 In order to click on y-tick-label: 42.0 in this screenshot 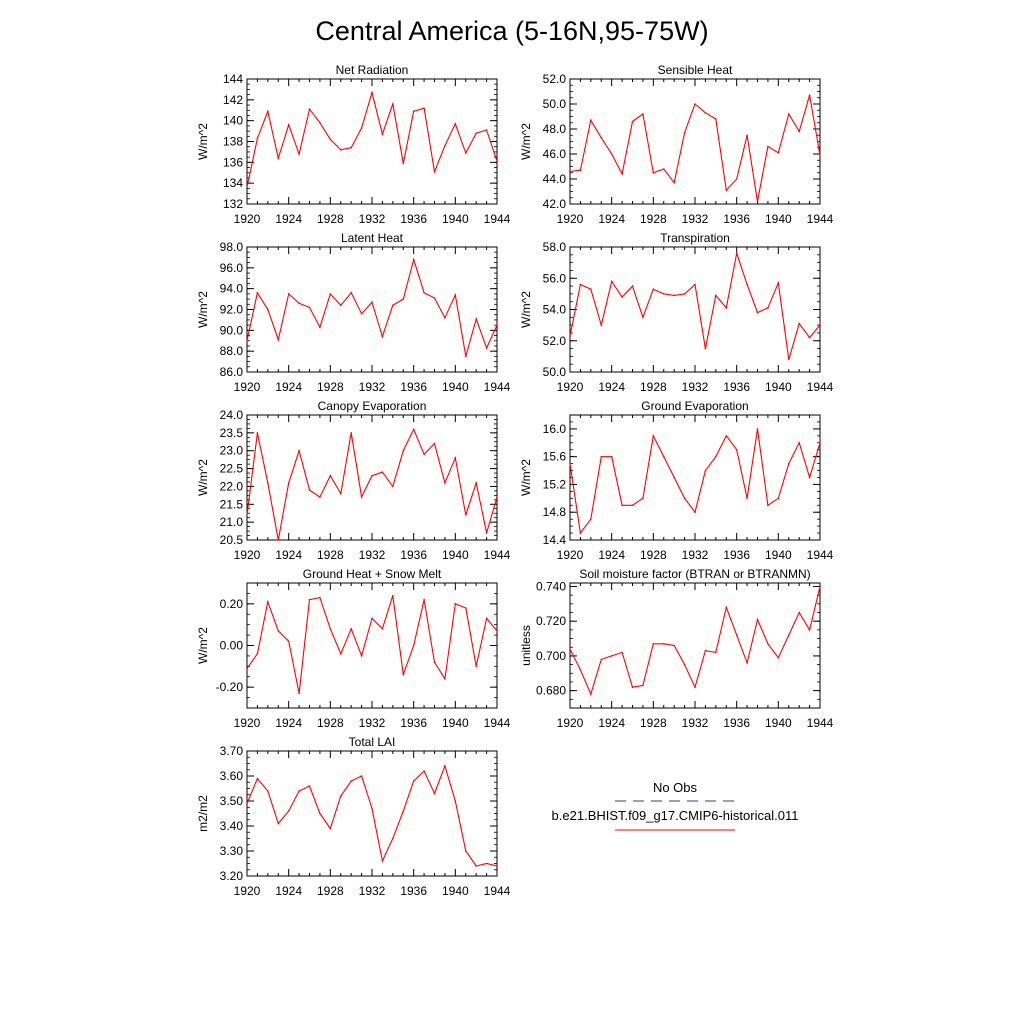, I will do `click(555, 204)`.